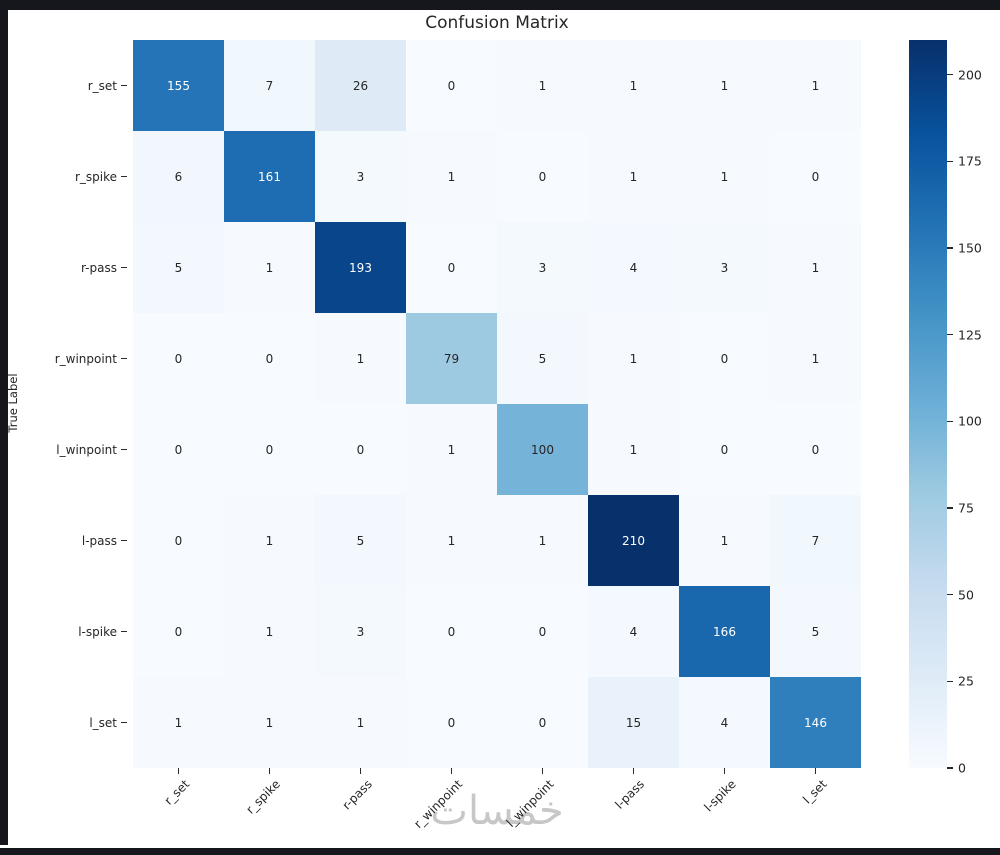 The image size is (1000, 855). What do you see at coordinates (970, 75) in the screenshot?
I see `colorbar-tick-label: 200` at bounding box center [970, 75].